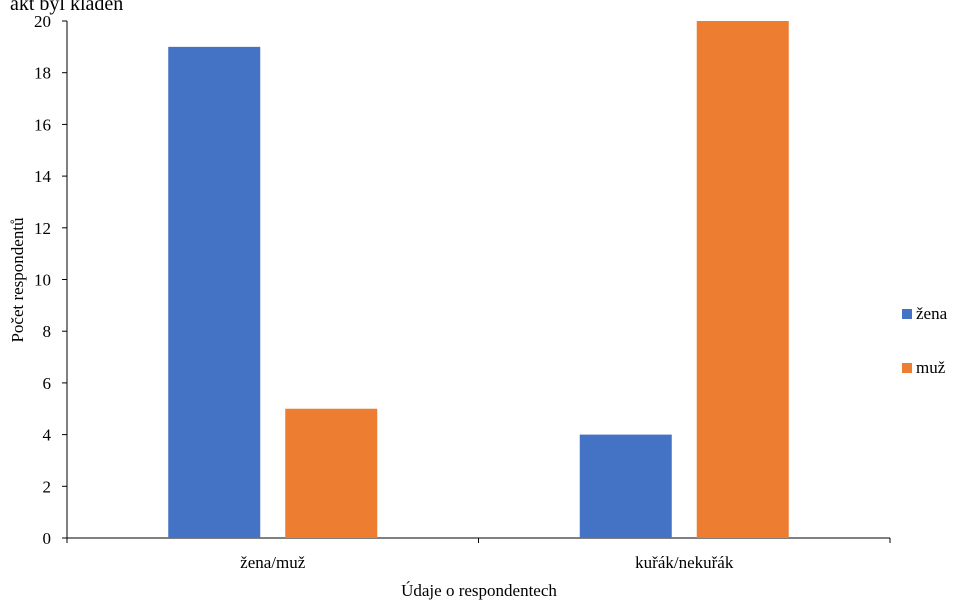 Image resolution: width=957 pixels, height=603 pixels. I want to click on bar-žena-kuřák/nekuřák, so click(625, 486).